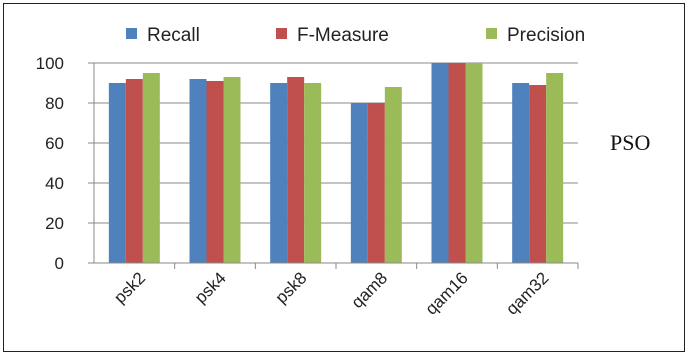 The image size is (690, 357). I want to click on legend-label: F-Measure, so click(343, 35).